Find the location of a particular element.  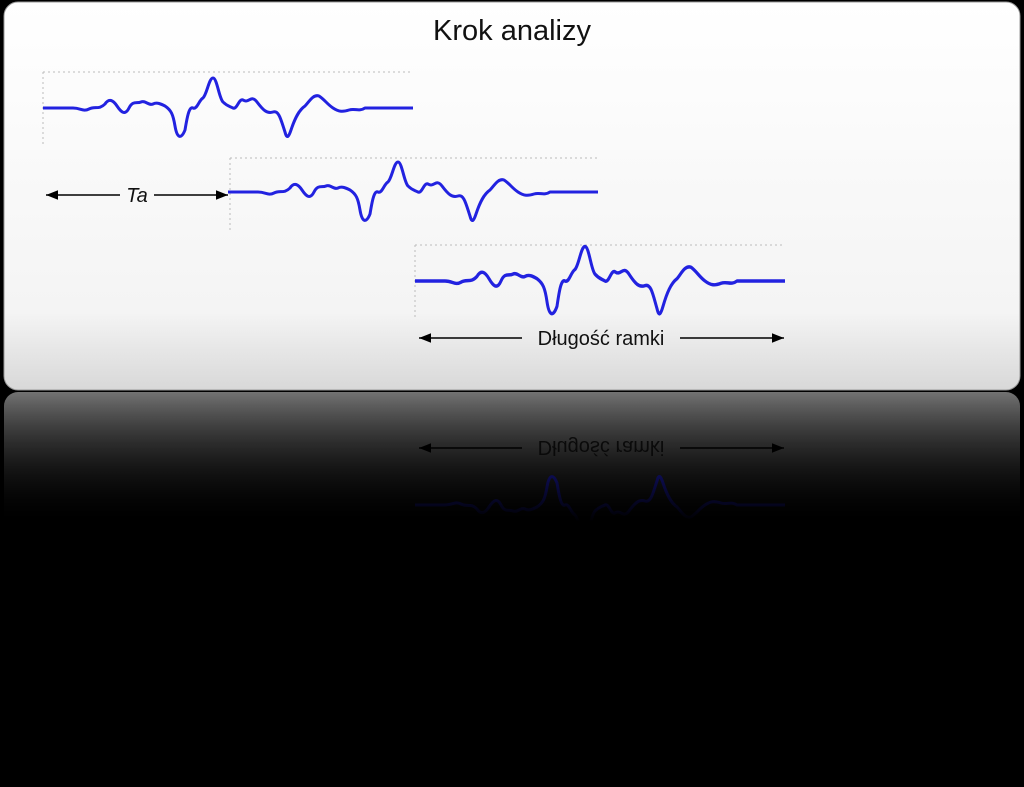

step-arrow: Ta is located at coordinates (137, 196).